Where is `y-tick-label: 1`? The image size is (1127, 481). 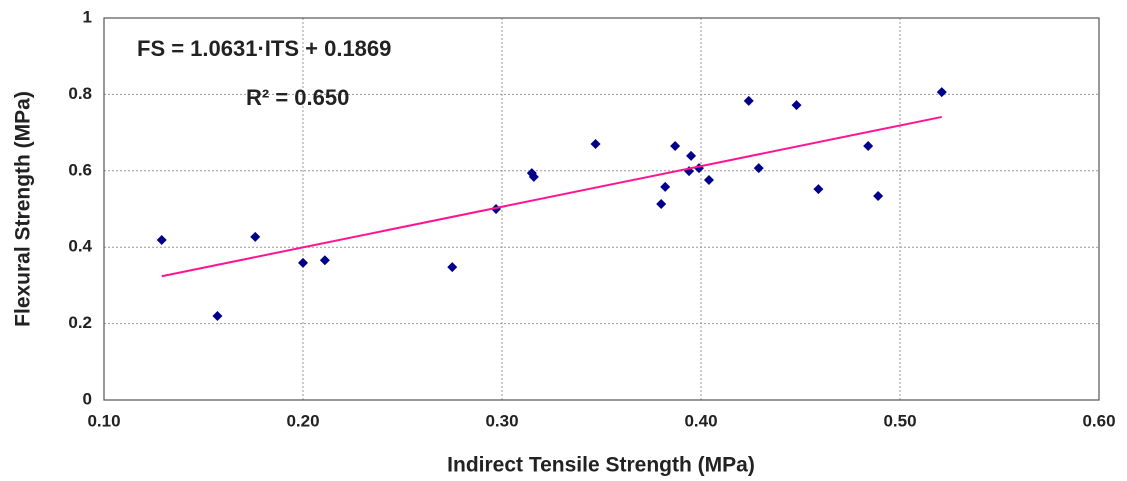
y-tick-label: 1 is located at coordinates (87, 16).